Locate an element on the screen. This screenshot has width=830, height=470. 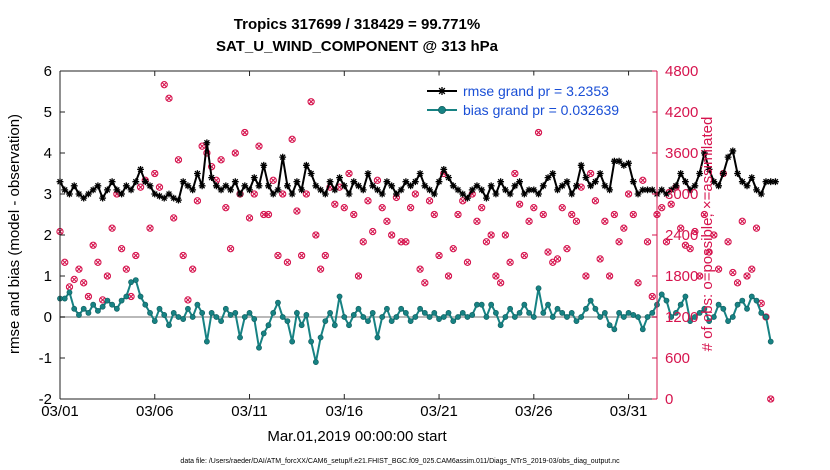
right-y-tick-label: 1200 is located at coordinates (681, 317).